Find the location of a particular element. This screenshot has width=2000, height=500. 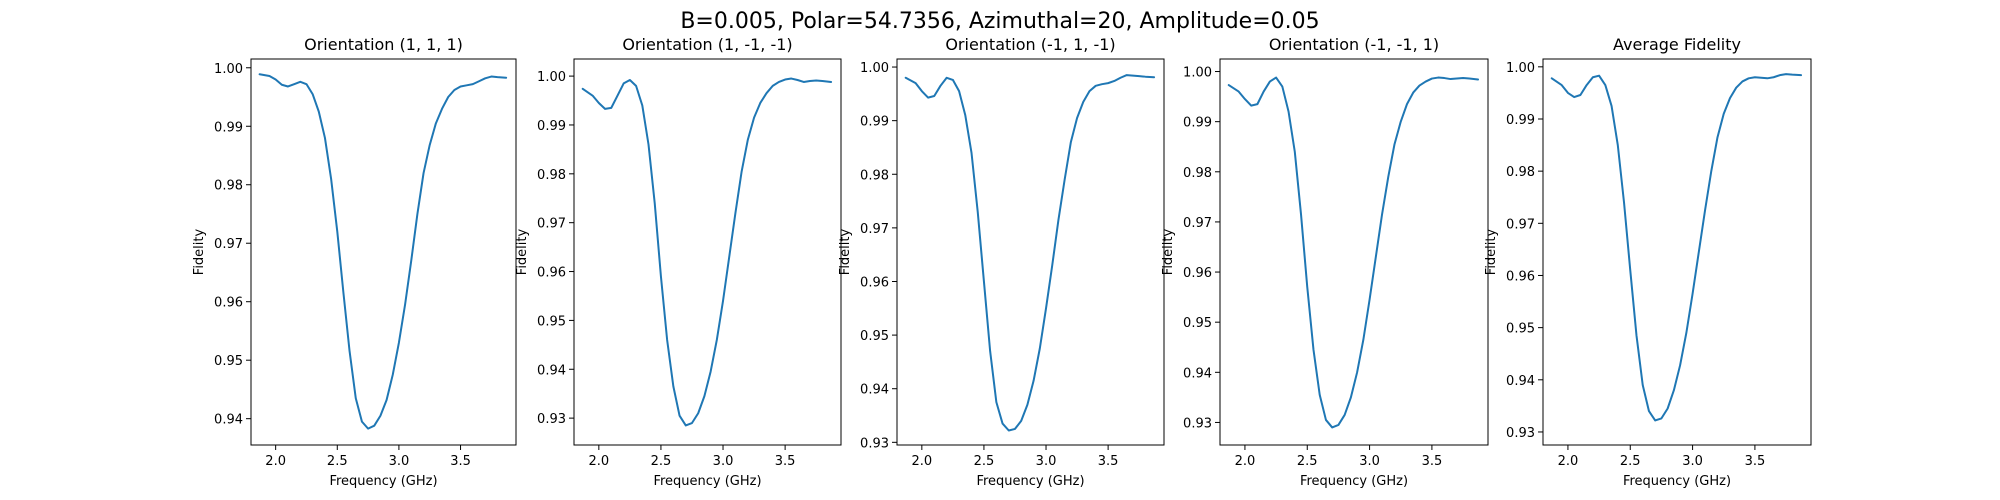

subplot-title: Orientation (1, -1, -1) is located at coordinates (707, 44).